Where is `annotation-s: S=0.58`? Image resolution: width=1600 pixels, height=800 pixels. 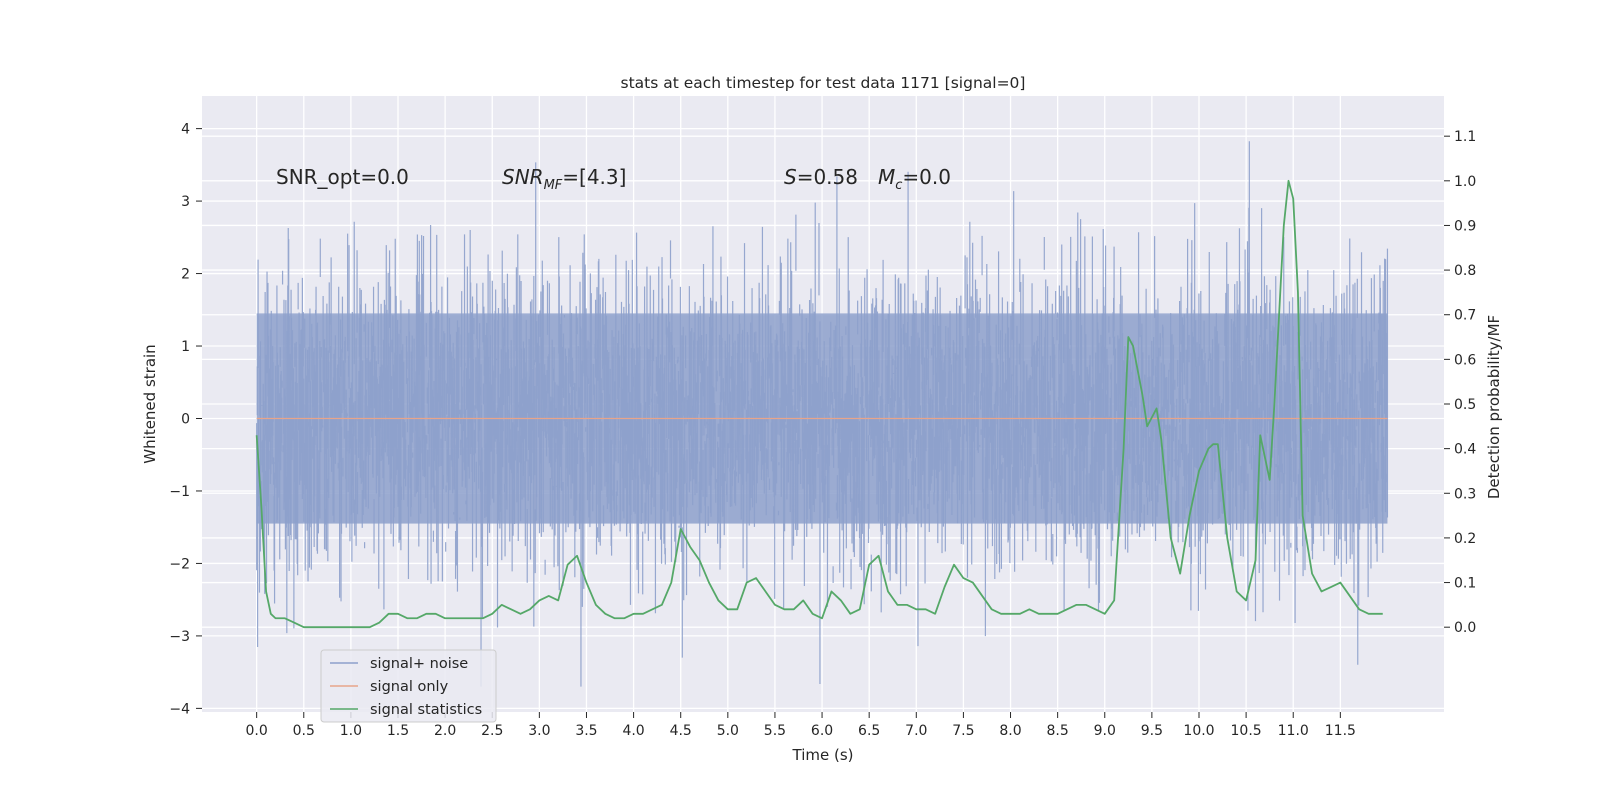
annotation-s: S=0.58 is located at coordinates (821, 177).